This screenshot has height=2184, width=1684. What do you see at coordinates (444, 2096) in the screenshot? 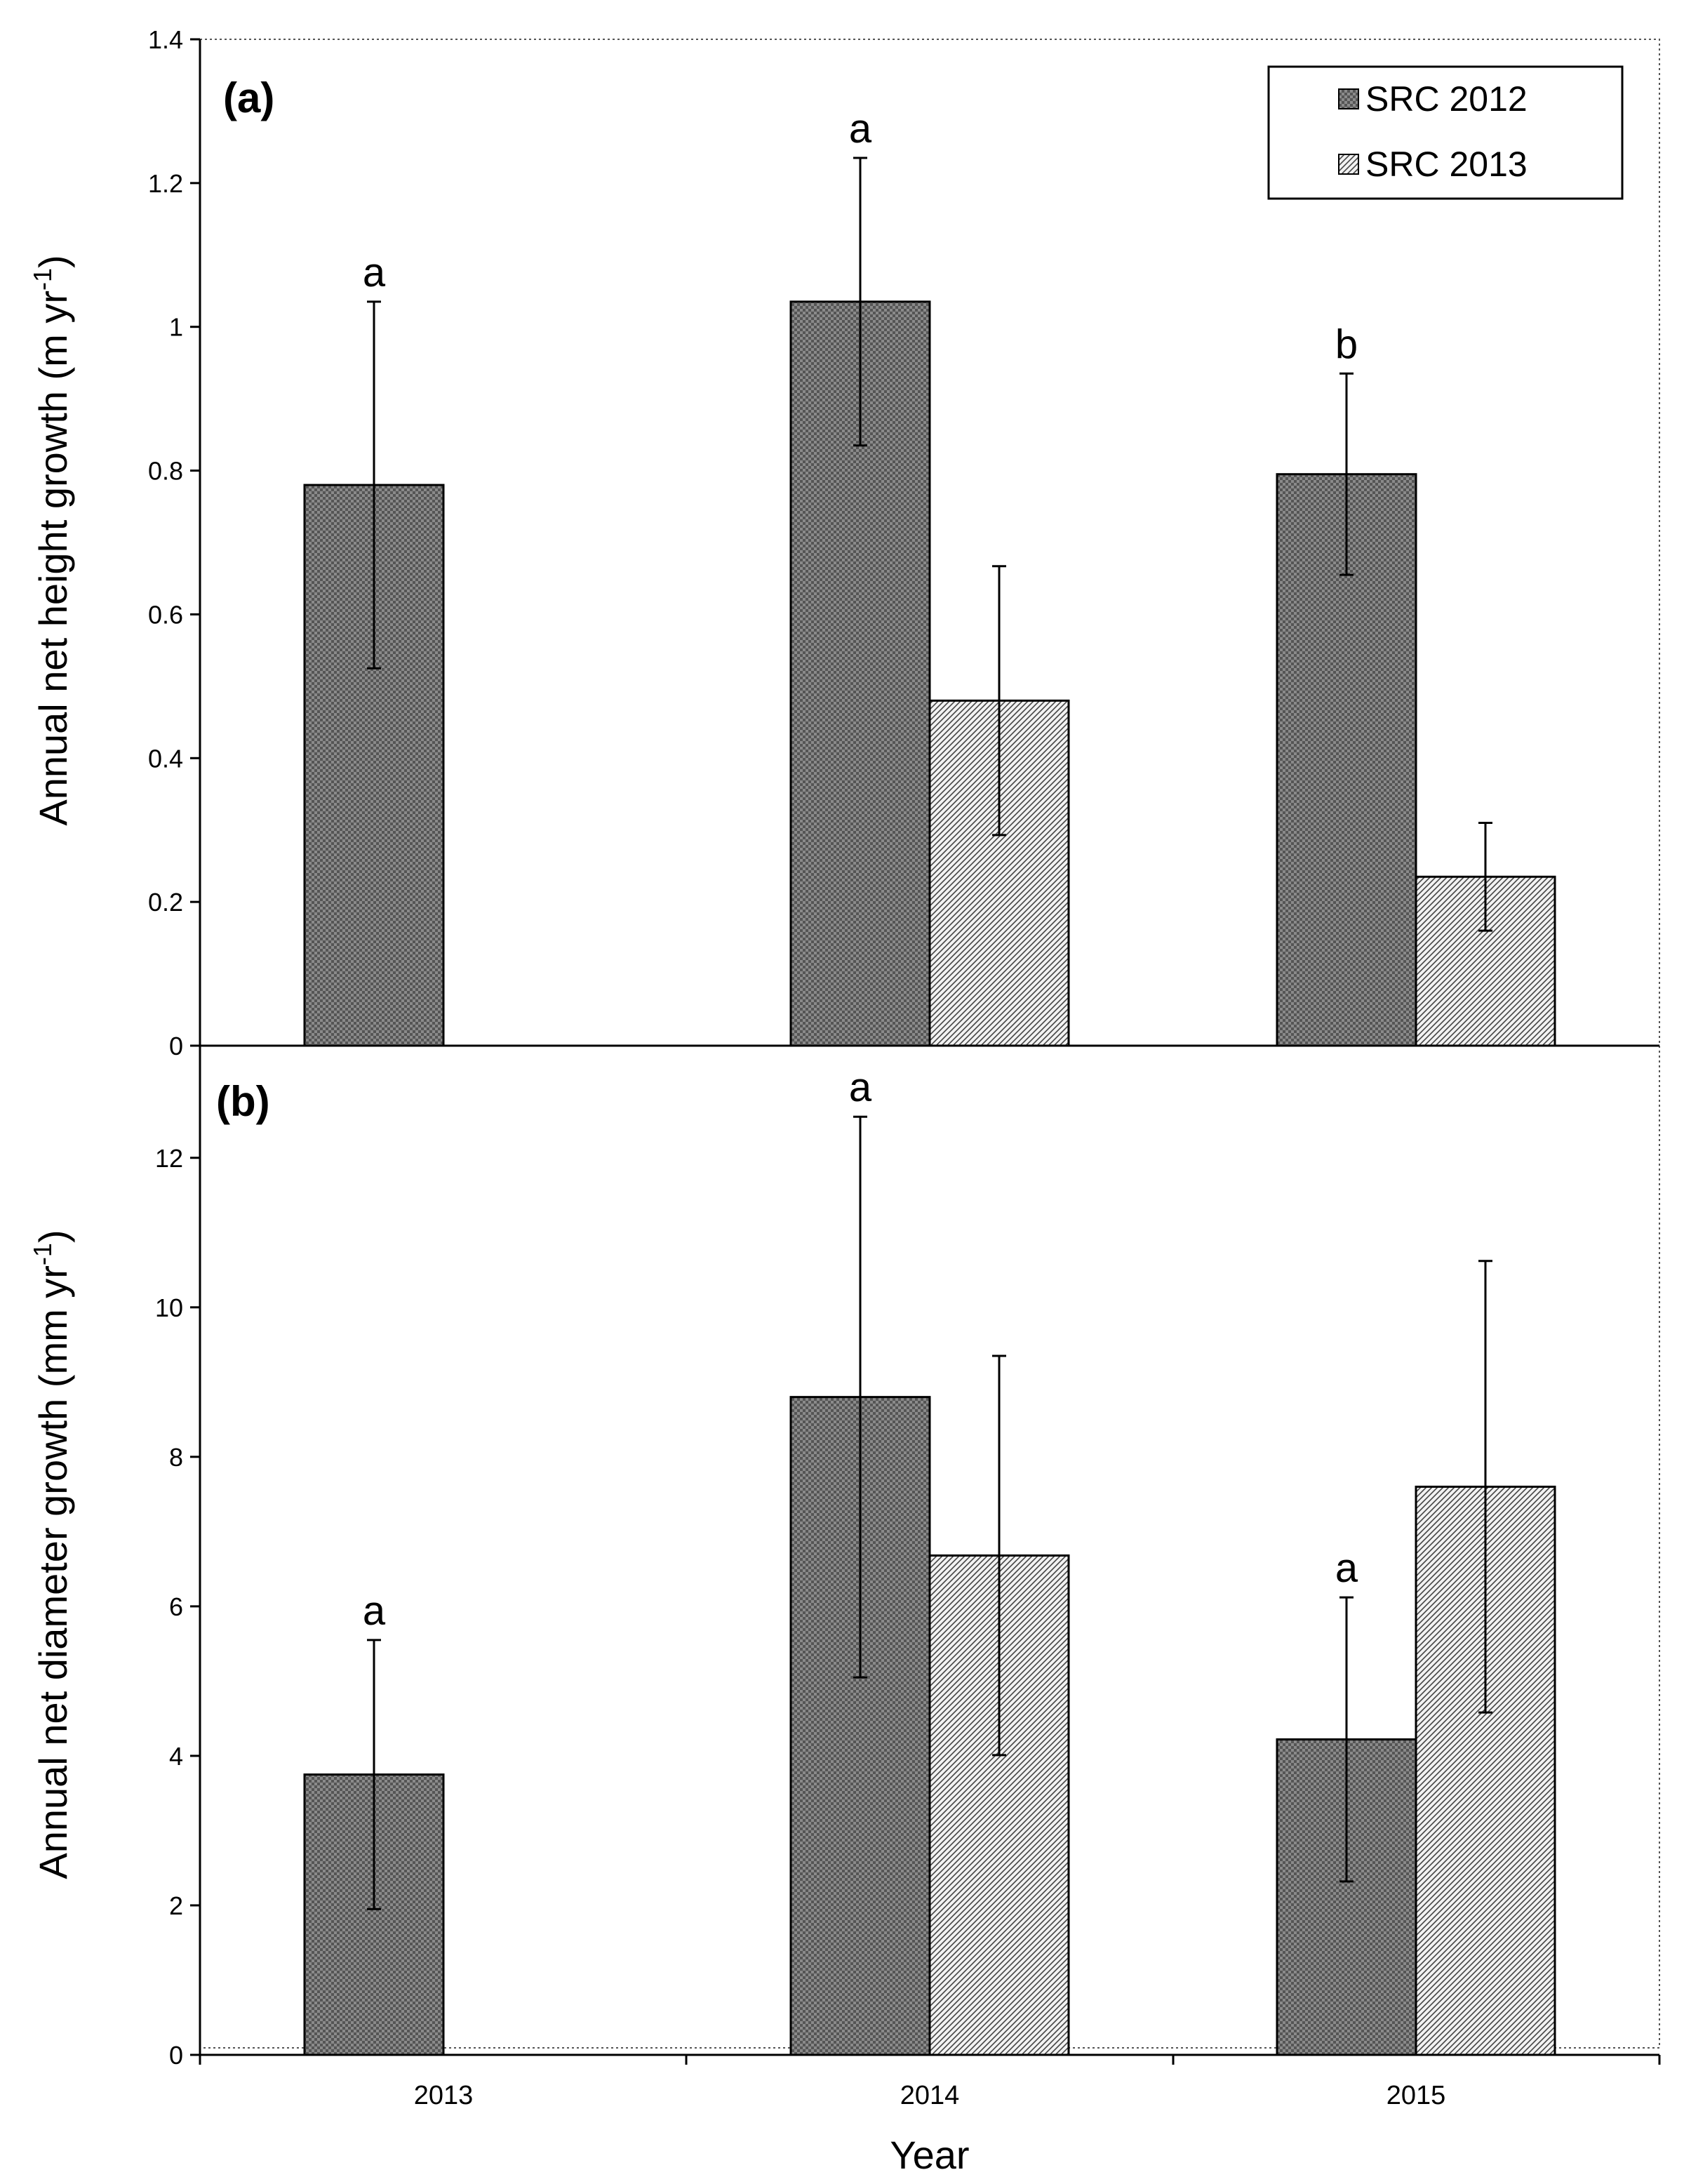
I see `x-tick-label-2013: 2013` at bounding box center [444, 2096].